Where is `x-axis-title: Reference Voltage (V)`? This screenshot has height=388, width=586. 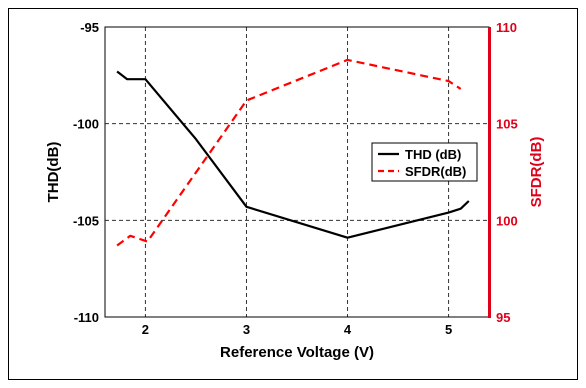
x-axis-title: Reference Voltage (V) is located at coordinates (297, 352).